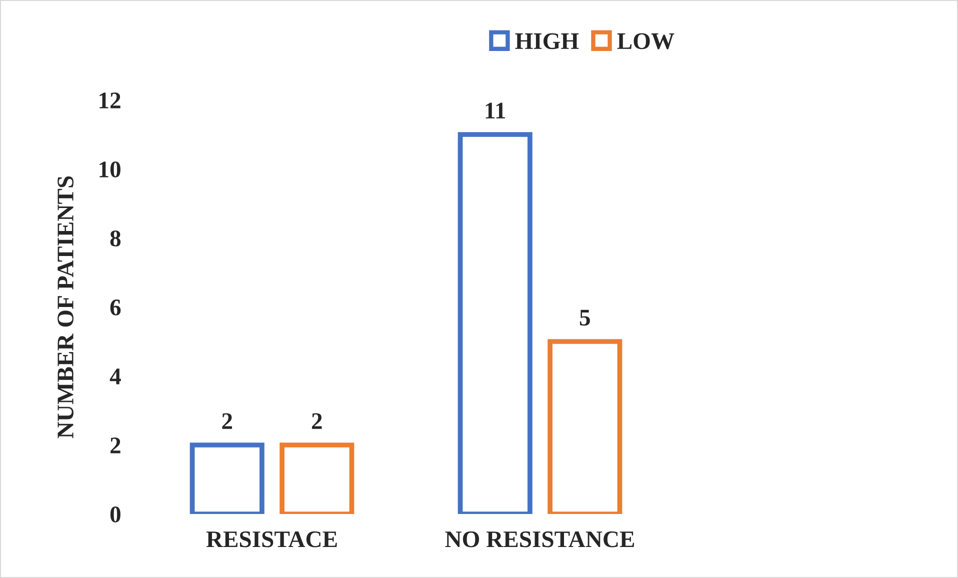 This screenshot has height=578, width=958. Describe the element at coordinates (115, 514) in the screenshot. I see `y-tick-label: 0` at that location.